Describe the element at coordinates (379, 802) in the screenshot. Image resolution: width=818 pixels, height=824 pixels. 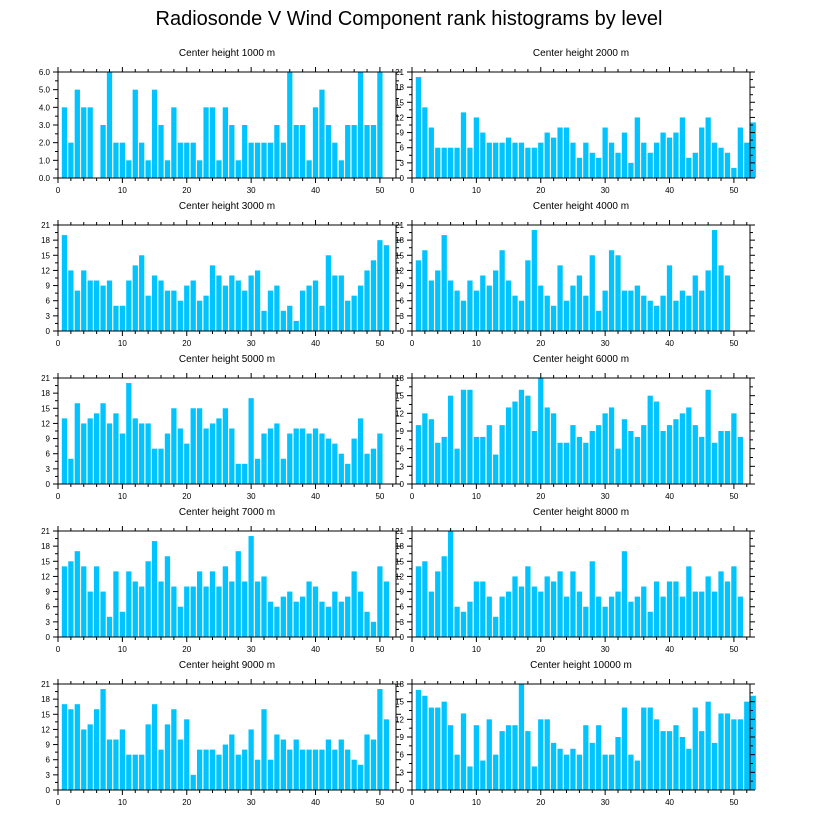
I see `x-tick-label: 50` at that location.